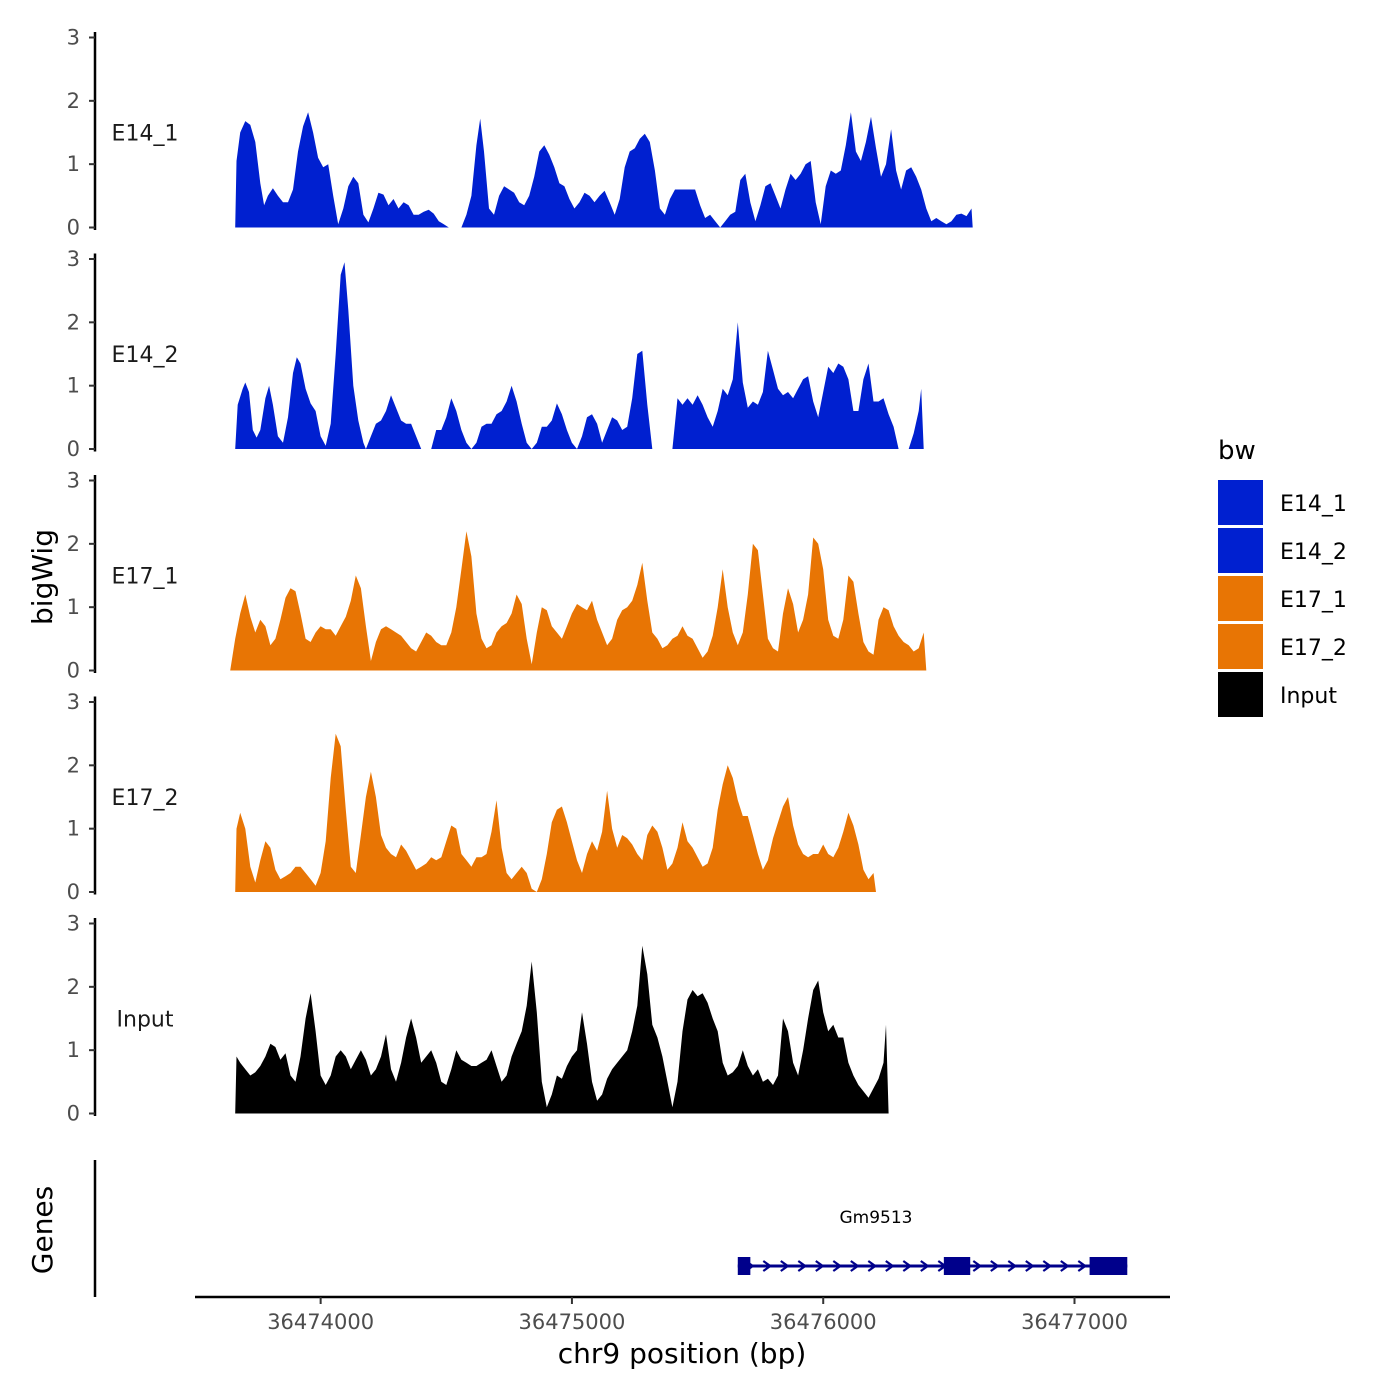 The image size is (1400, 1400). I want to click on x-axis-title: chr9 position (bp), so click(682, 1353).